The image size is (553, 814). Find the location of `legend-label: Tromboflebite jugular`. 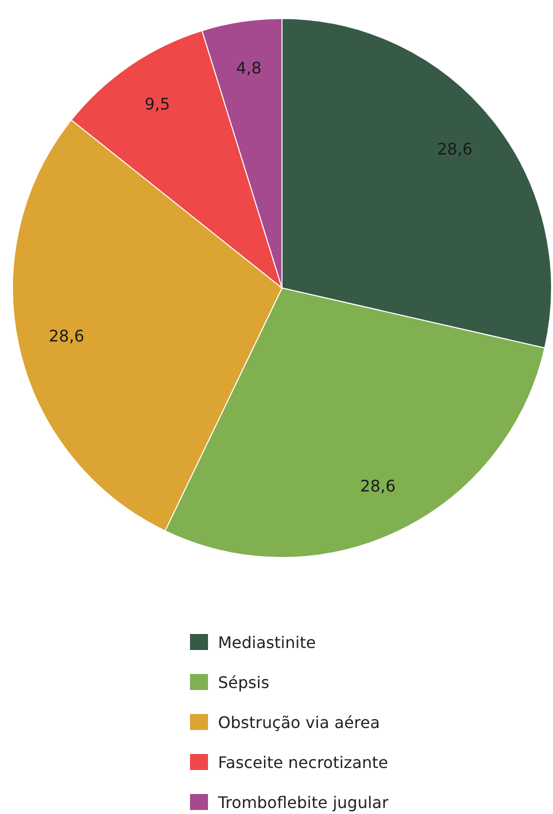

legend-label: Tromboflebite jugular is located at coordinates (303, 802).